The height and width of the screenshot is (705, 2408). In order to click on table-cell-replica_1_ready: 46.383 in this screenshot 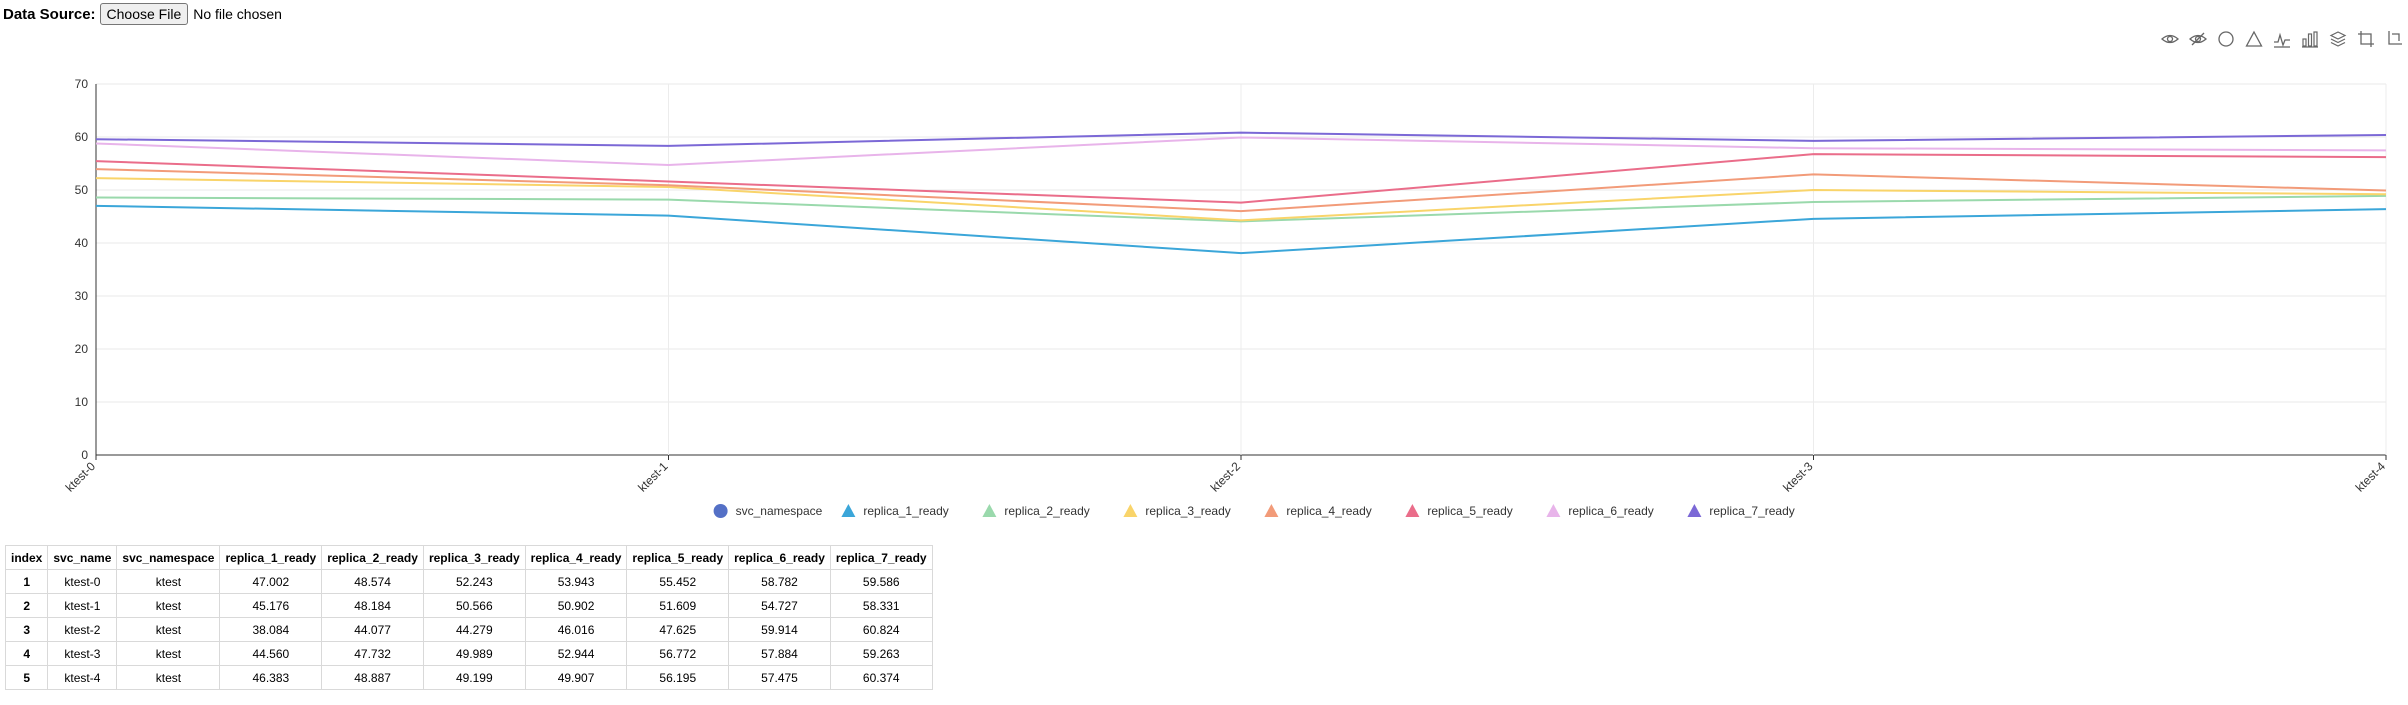, I will do `click(271, 677)`.